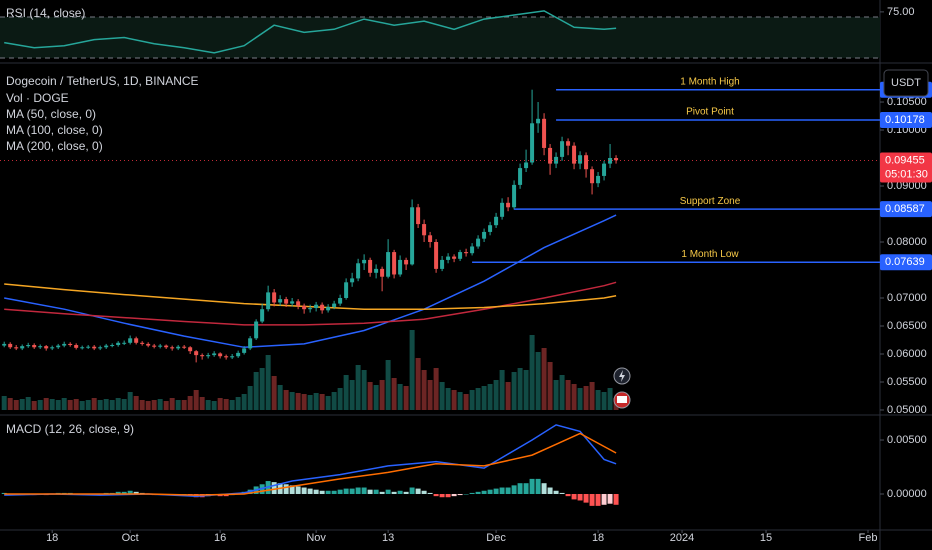 Image resolution: width=932 pixels, height=550 pixels. What do you see at coordinates (710, 254) in the screenshot?
I see `level-name: 1 Month Low` at bounding box center [710, 254].